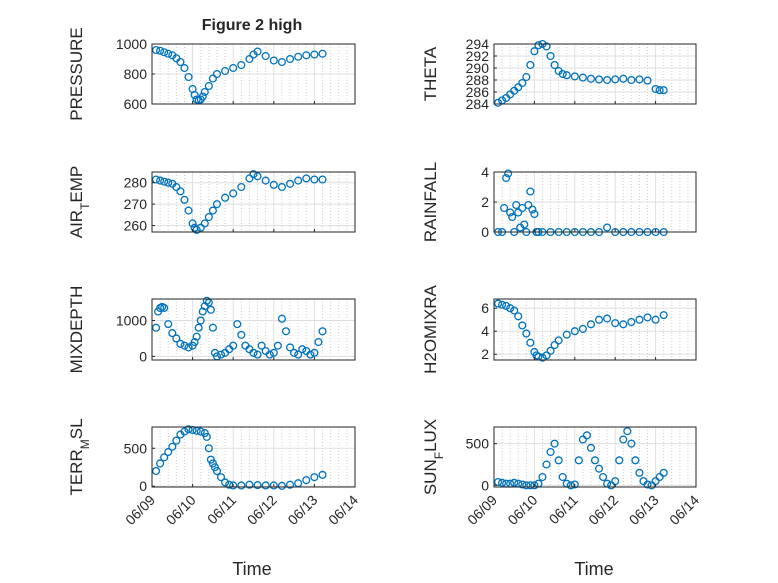  What do you see at coordinates (482, 510) in the screenshot?
I see `x-tick-label: 06/09` at bounding box center [482, 510].